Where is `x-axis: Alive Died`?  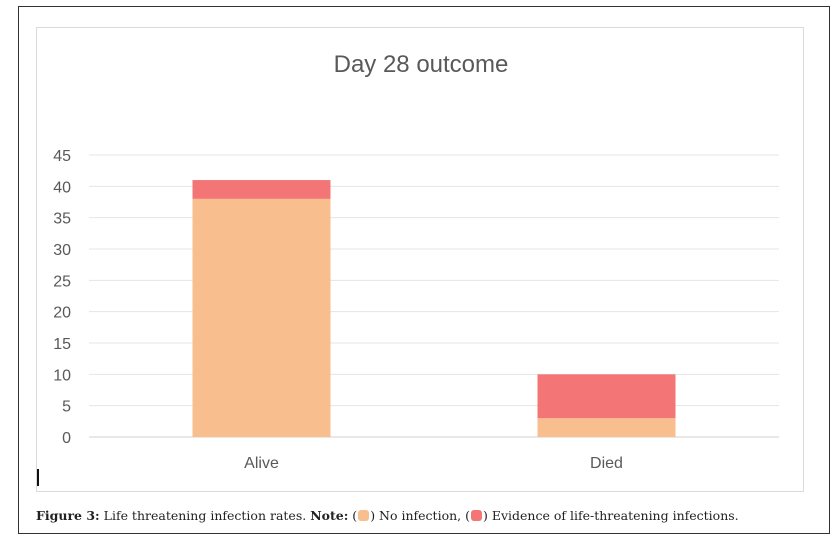 x-axis: Alive Died is located at coordinates (433, 463).